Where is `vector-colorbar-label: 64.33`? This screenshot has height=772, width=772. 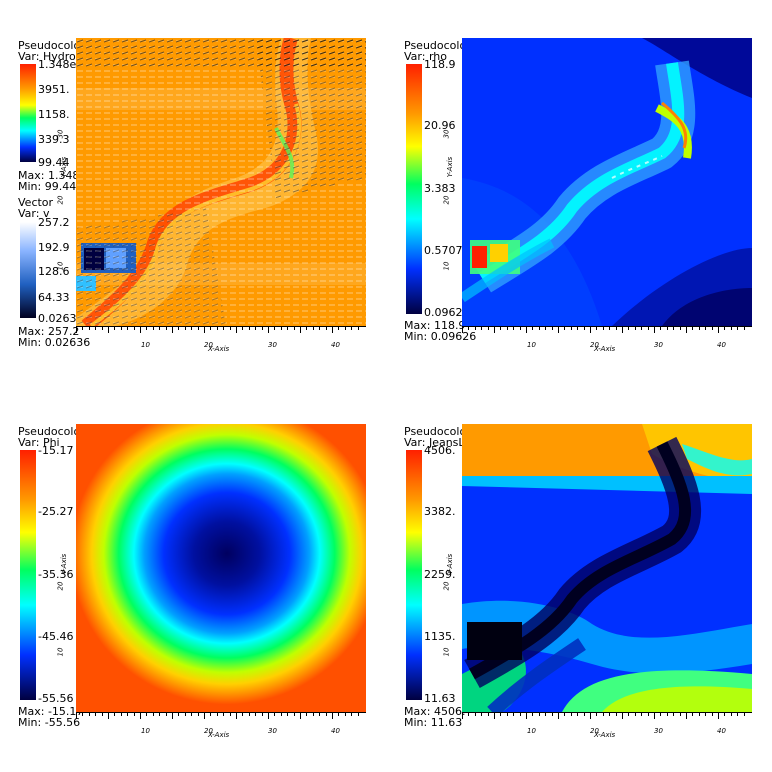 vector-colorbar-label: 64.33 is located at coordinates (54, 297).